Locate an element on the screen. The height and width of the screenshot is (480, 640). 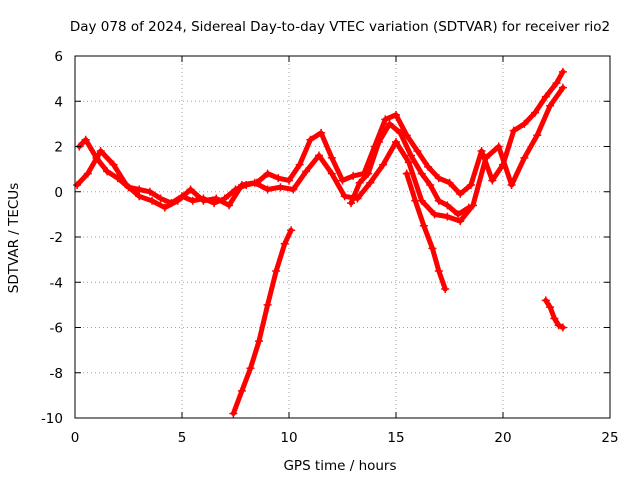
y-tick-label: -10 is located at coordinates (52, 419).